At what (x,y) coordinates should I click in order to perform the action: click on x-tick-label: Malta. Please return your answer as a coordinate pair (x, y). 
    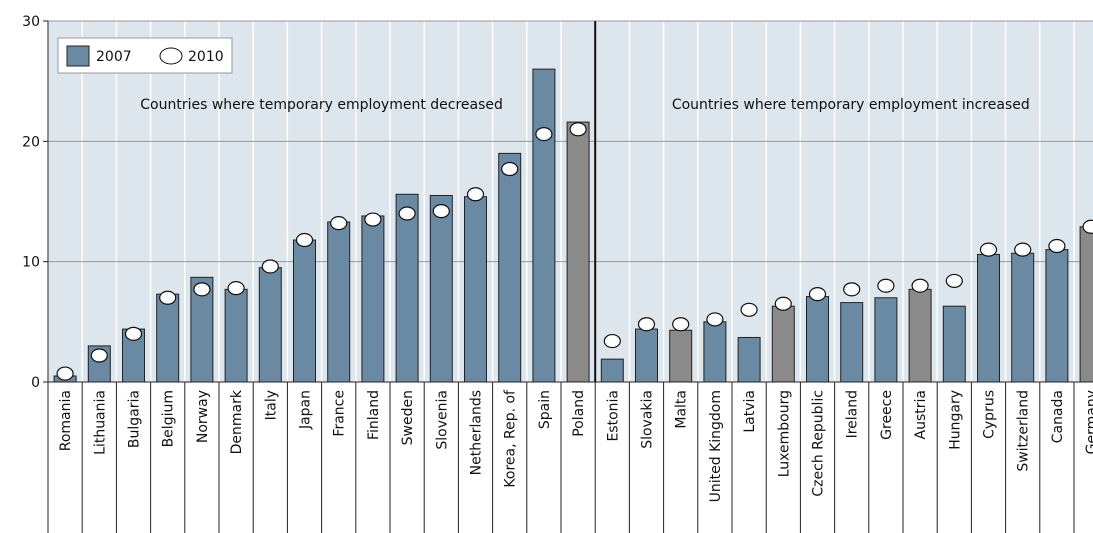
    Looking at the image, I should click on (682, 409).